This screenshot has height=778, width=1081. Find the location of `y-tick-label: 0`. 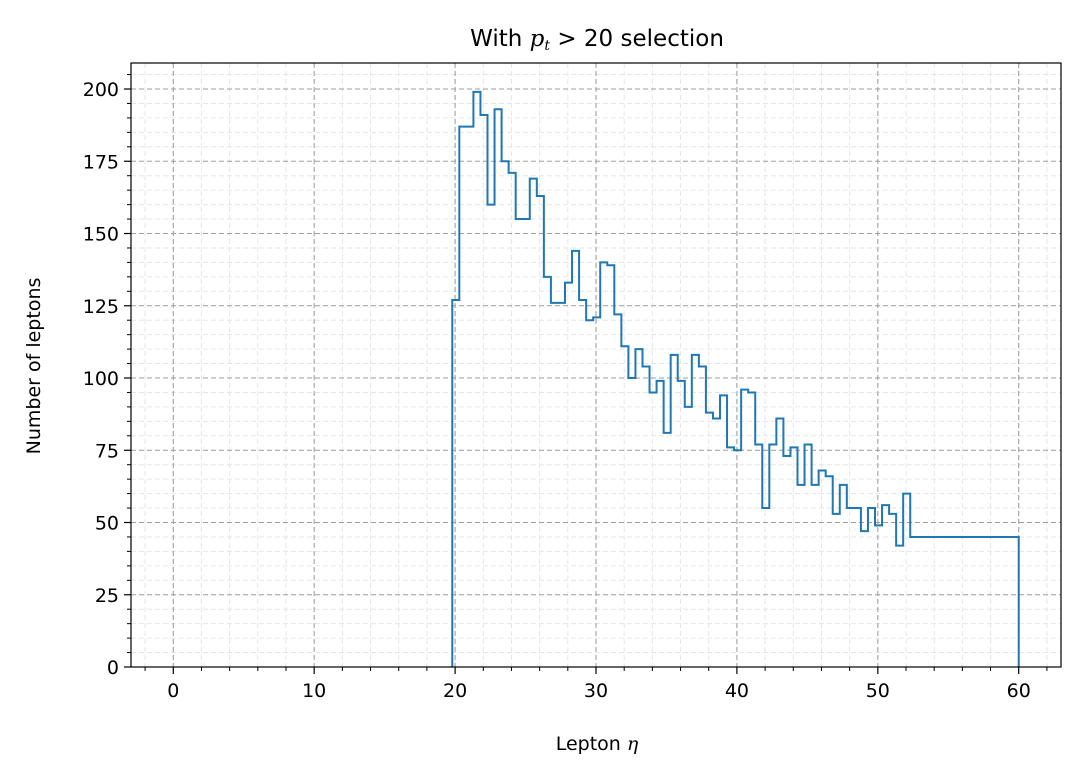

y-tick-label: 0 is located at coordinates (113, 668).